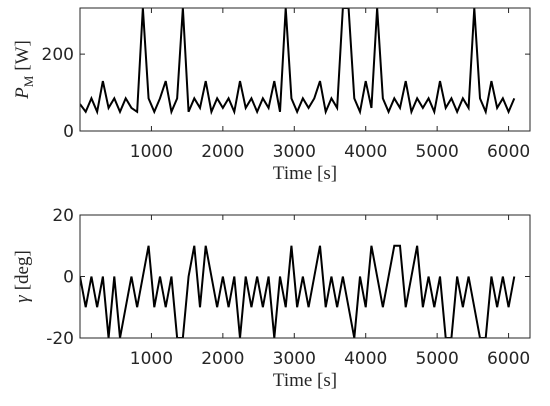  What do you see at coordinates (58, 55) in the screenshot?
I see `y-tick-label: 200` at bounding box center [58, 55].